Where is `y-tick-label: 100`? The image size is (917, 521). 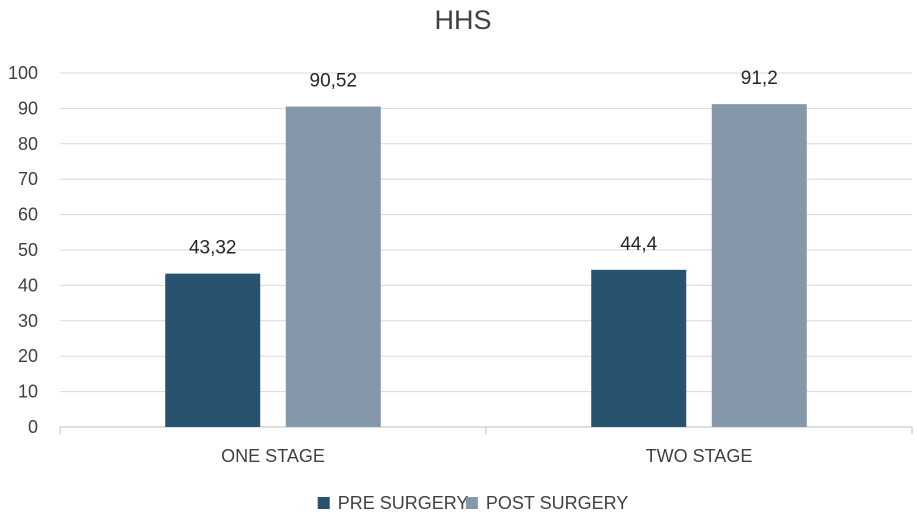
y-tick-label: 100 is located at coordinates (23, 73).